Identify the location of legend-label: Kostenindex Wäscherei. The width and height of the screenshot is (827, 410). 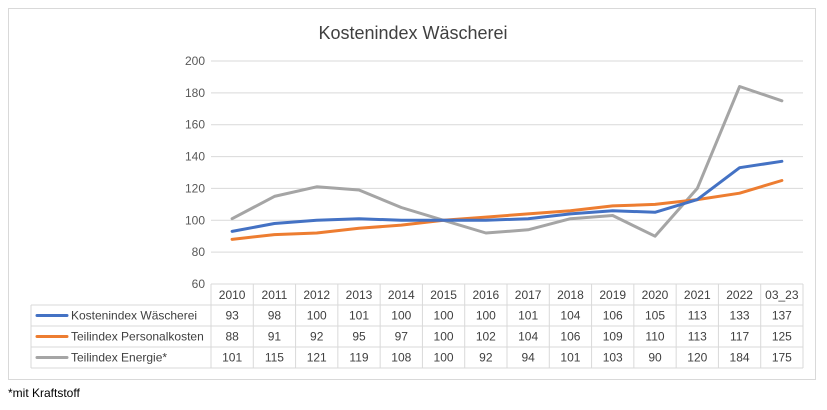
(134, 316).